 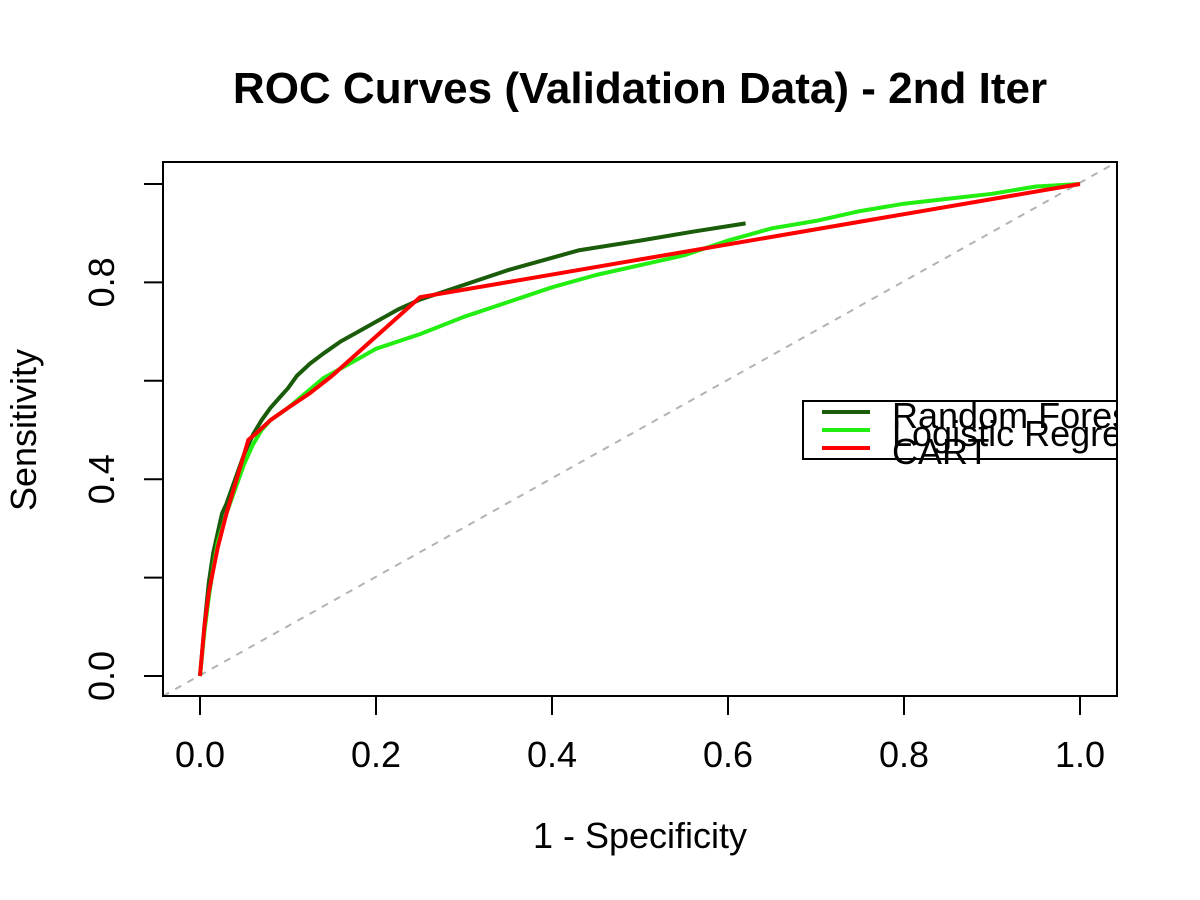 What do you see at coordinates (200, 754) in the screenshot?
I see `x-tick-label: 0.0` at bounding box center [200, 754].